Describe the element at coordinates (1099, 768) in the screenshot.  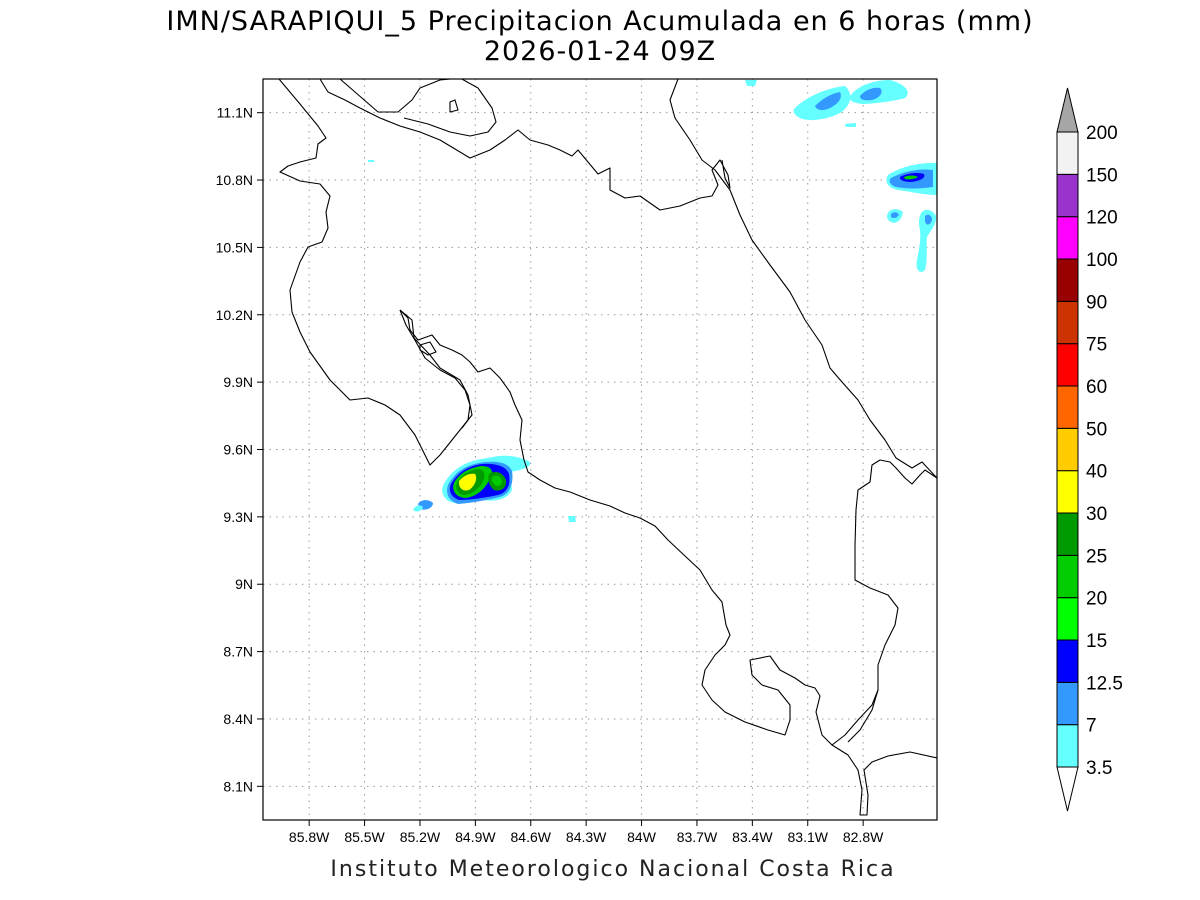
I see `colorbar-level-label: 3.5` at that location.